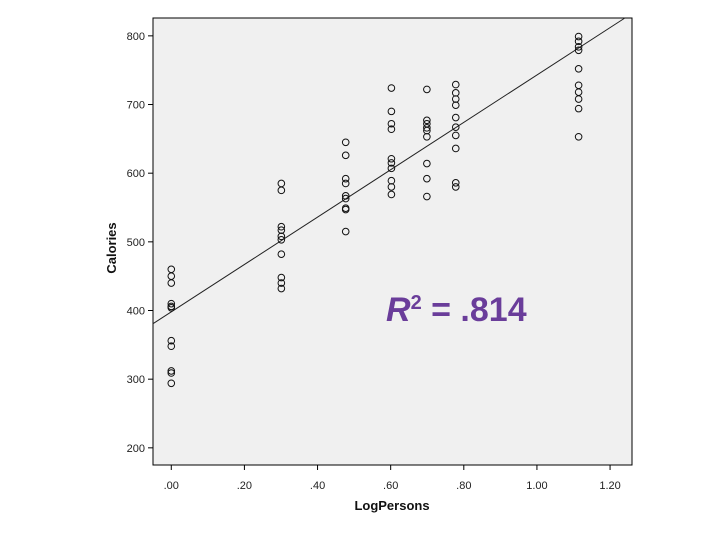 The width and height of the screenshot is (720, 540). Describe the element at coordinates (136, 106) in the screenshot. I see `y-tick-label: 700` at that location.